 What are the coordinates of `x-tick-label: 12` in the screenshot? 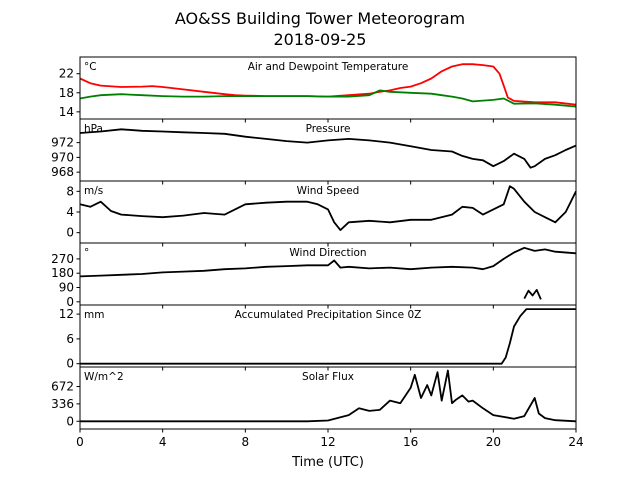 It's located at (327, 442).